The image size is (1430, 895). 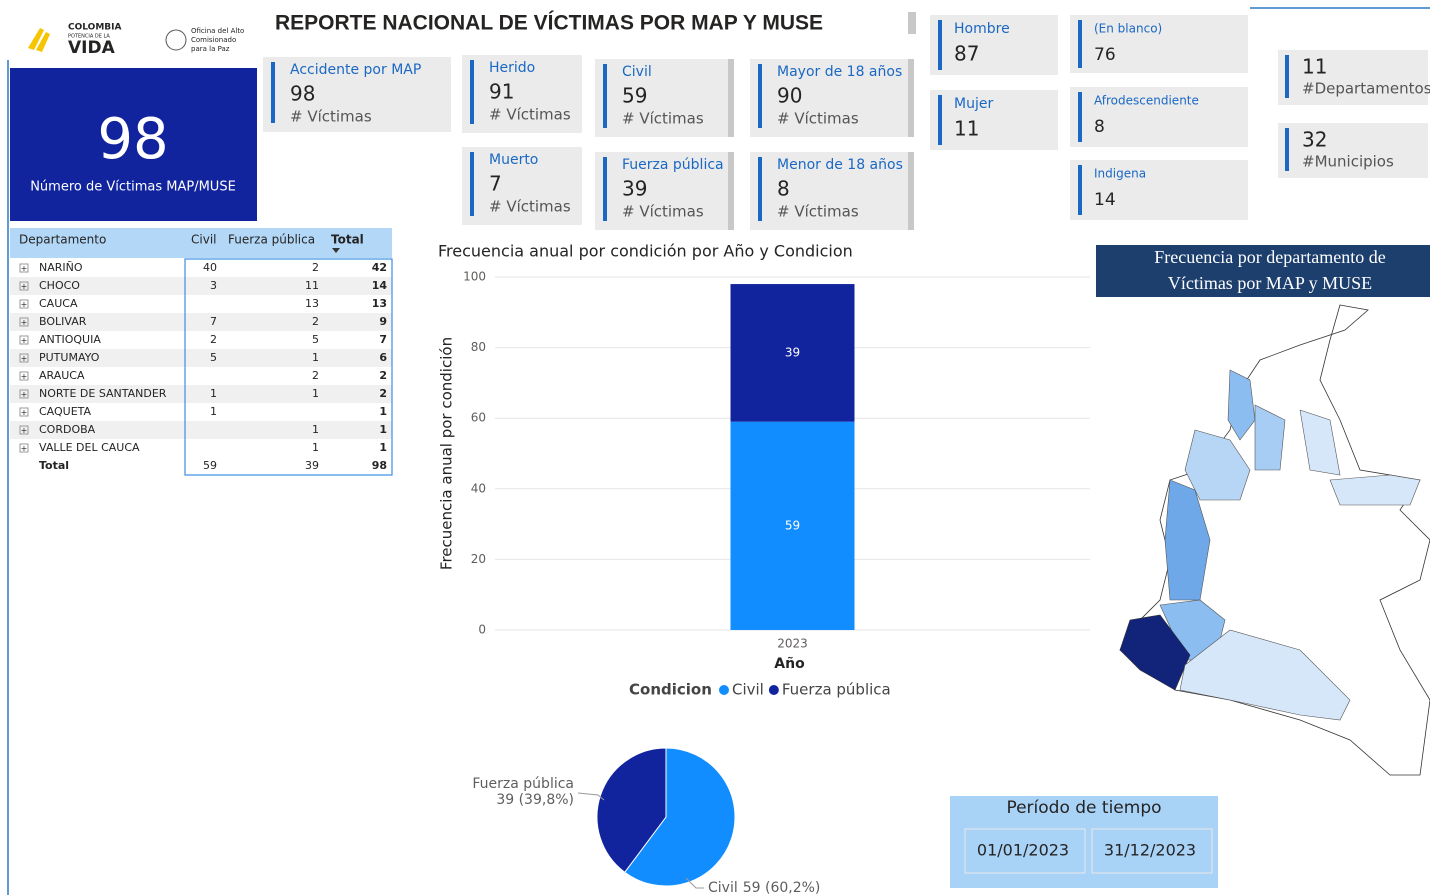 What do you see at coordinates (213, 357) in the screenshot?
I see `table-cell: 5` at bounding box center [213, 357].